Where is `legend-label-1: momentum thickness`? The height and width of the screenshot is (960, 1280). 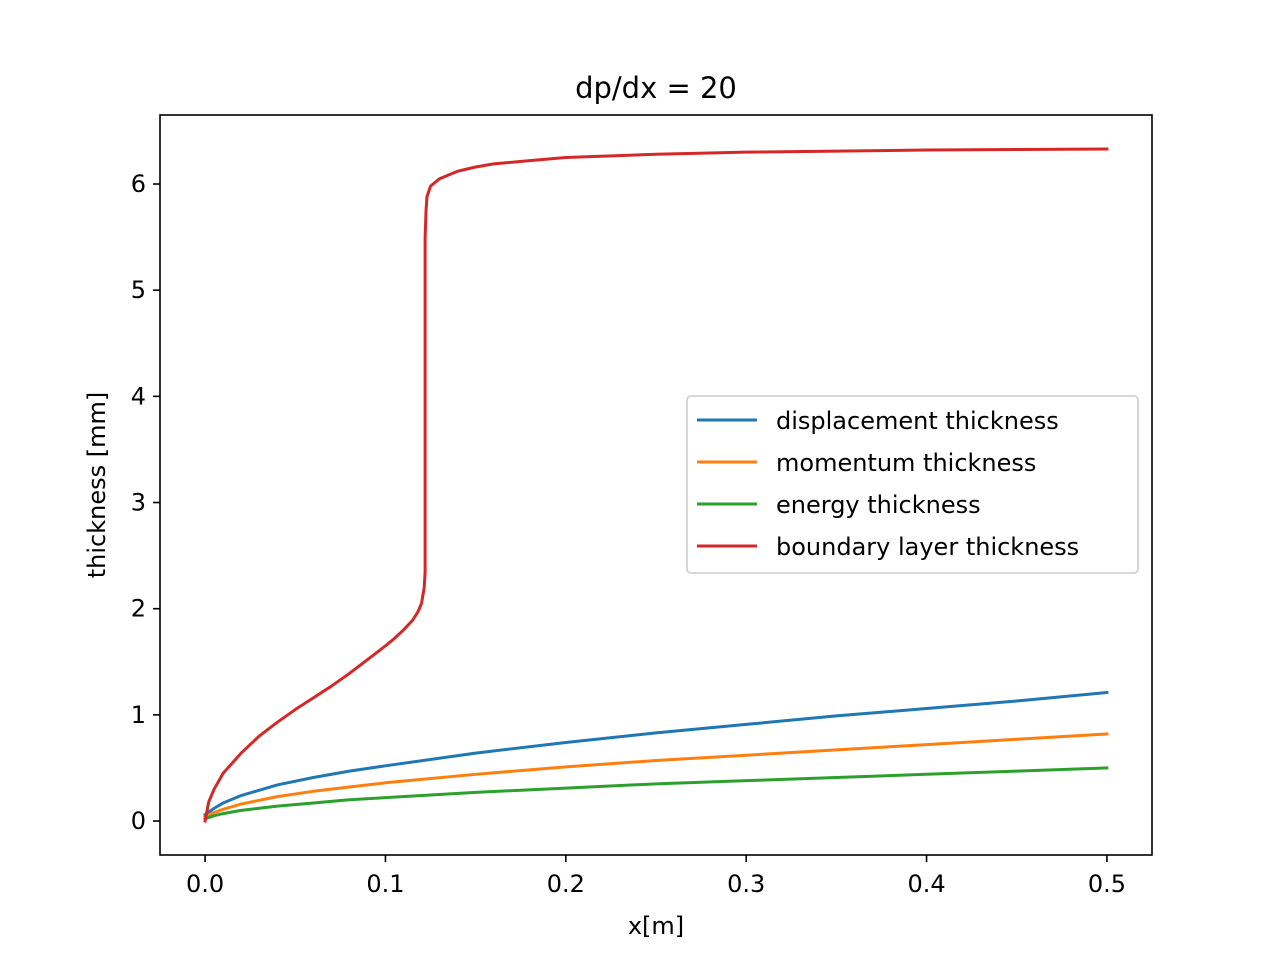 legend-label-1: momentum thickness is located at coordinates (906, 463).